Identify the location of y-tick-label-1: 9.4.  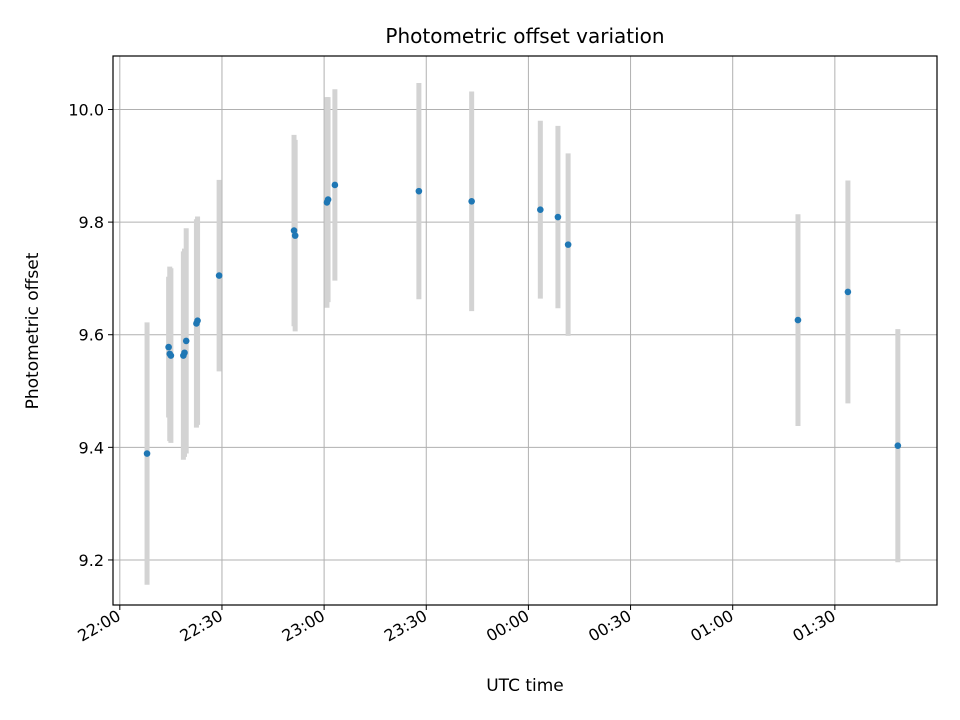
(91, 447).